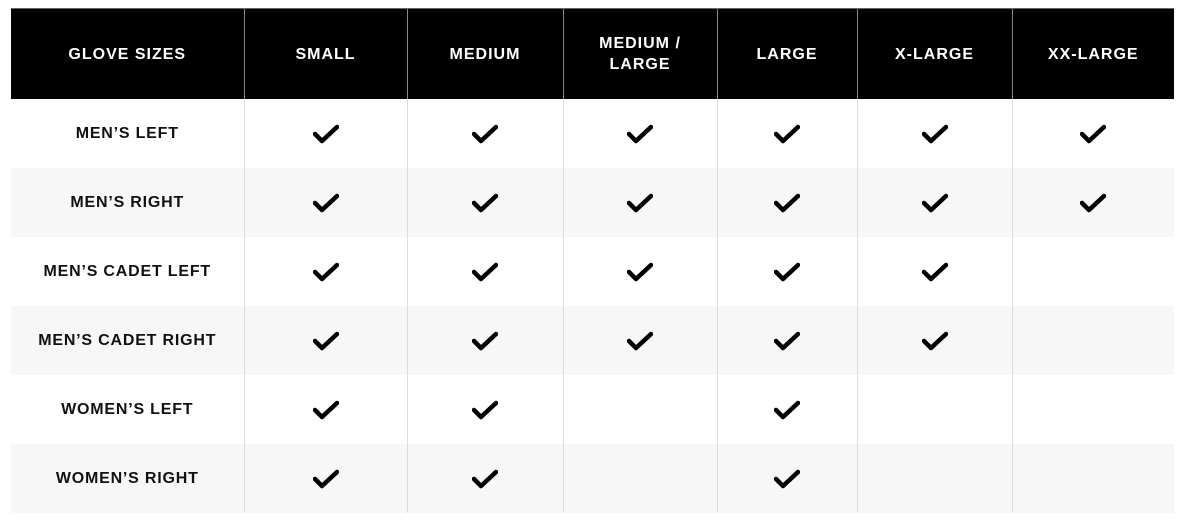 The height and width of the screenshot is (527, 1185). Describe the element at coordinates (127, 478) in the screenshot. I see `row-label: WOMEN’S RIGHT` at that location.